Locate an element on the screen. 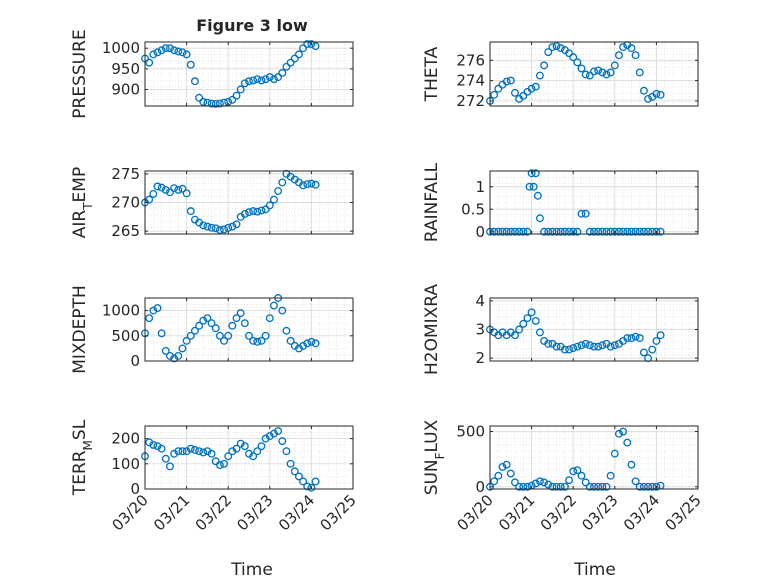  x-axis-label-left: Time is located at coordinates (251, 570).